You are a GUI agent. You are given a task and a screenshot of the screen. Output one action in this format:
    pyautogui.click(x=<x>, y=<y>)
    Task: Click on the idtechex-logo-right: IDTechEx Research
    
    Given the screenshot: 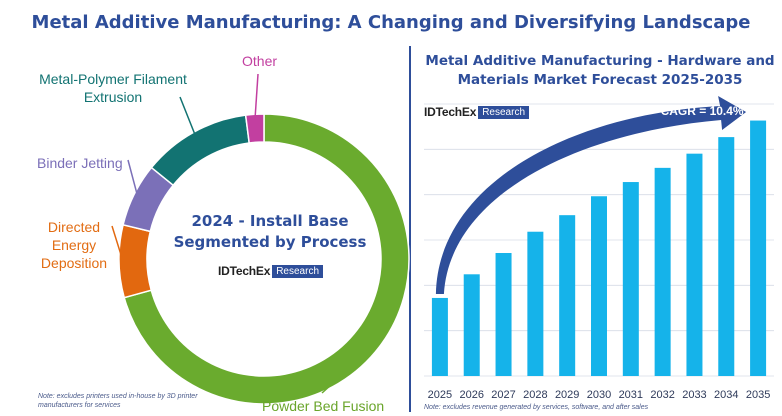 What is the action you would take?
    pyautogui.click(x=477, y=112)
    